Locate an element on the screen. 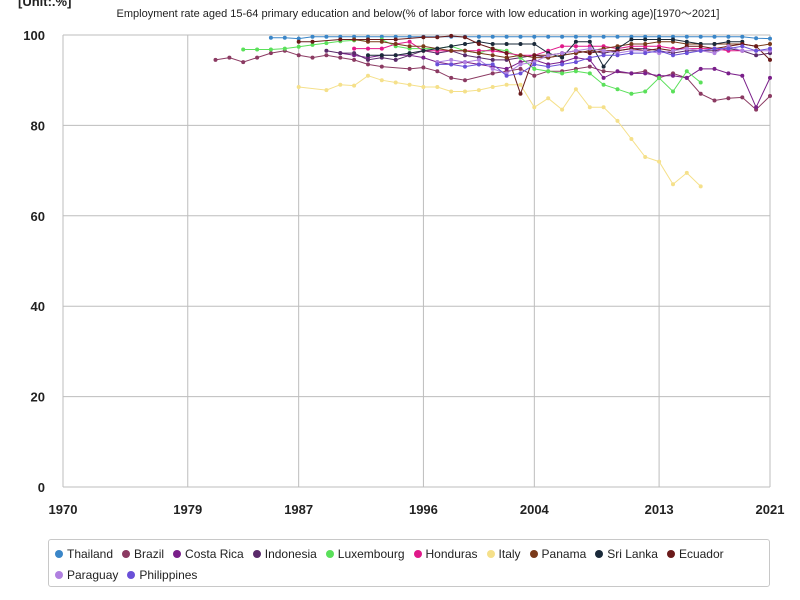 This screenshot has width=800, height=600. legend-item: Sri Lanka is located at coordinates (626, 554).